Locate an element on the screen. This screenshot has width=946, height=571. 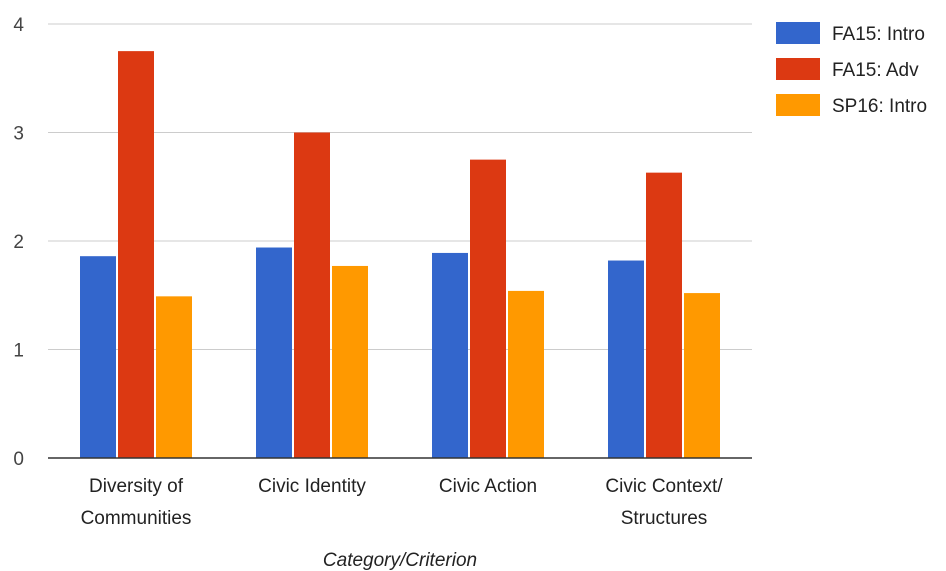
y-tick-label: 4 is located at coordinates (18, 25).